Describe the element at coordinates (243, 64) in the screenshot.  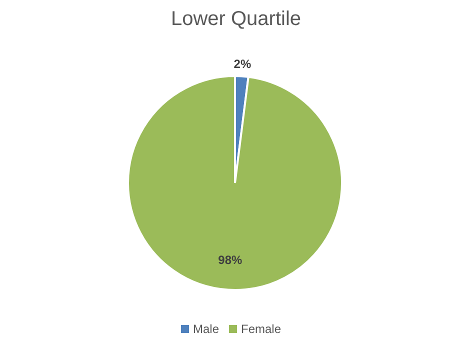
I see `data-label: 2%` at that location.